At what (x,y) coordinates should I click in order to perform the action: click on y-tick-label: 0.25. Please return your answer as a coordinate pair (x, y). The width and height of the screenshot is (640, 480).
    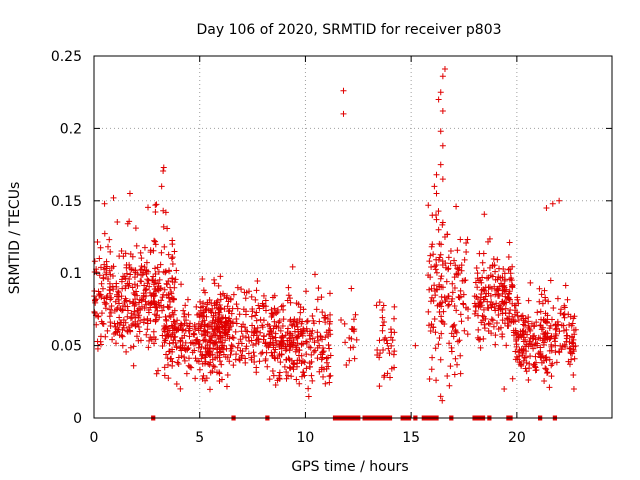
    Looking at the image, I should click on (66, 57).